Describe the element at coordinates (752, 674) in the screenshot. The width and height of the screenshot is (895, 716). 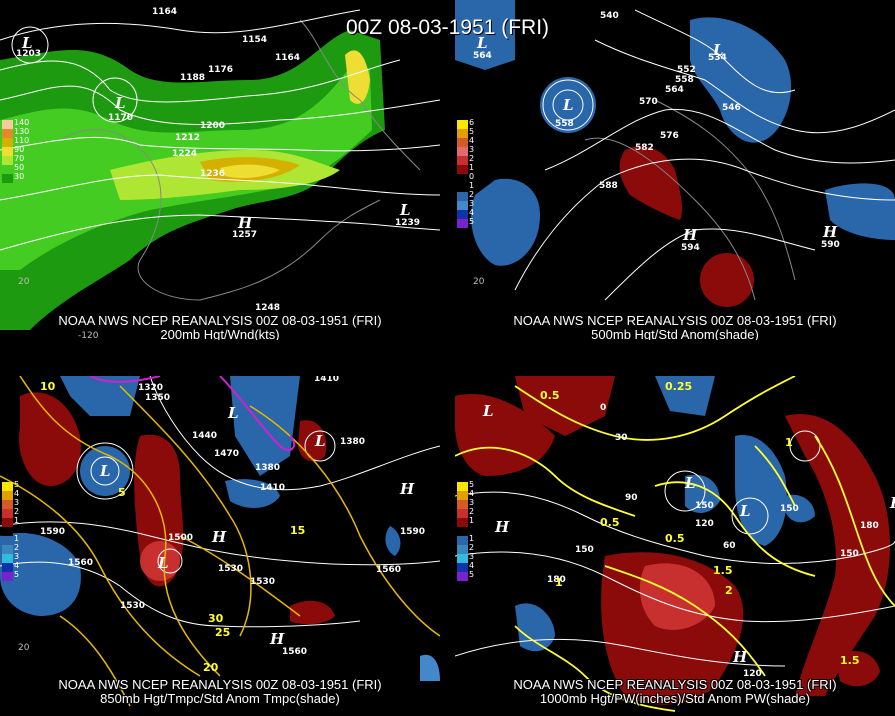
I see `contour-label: 120` at that location.